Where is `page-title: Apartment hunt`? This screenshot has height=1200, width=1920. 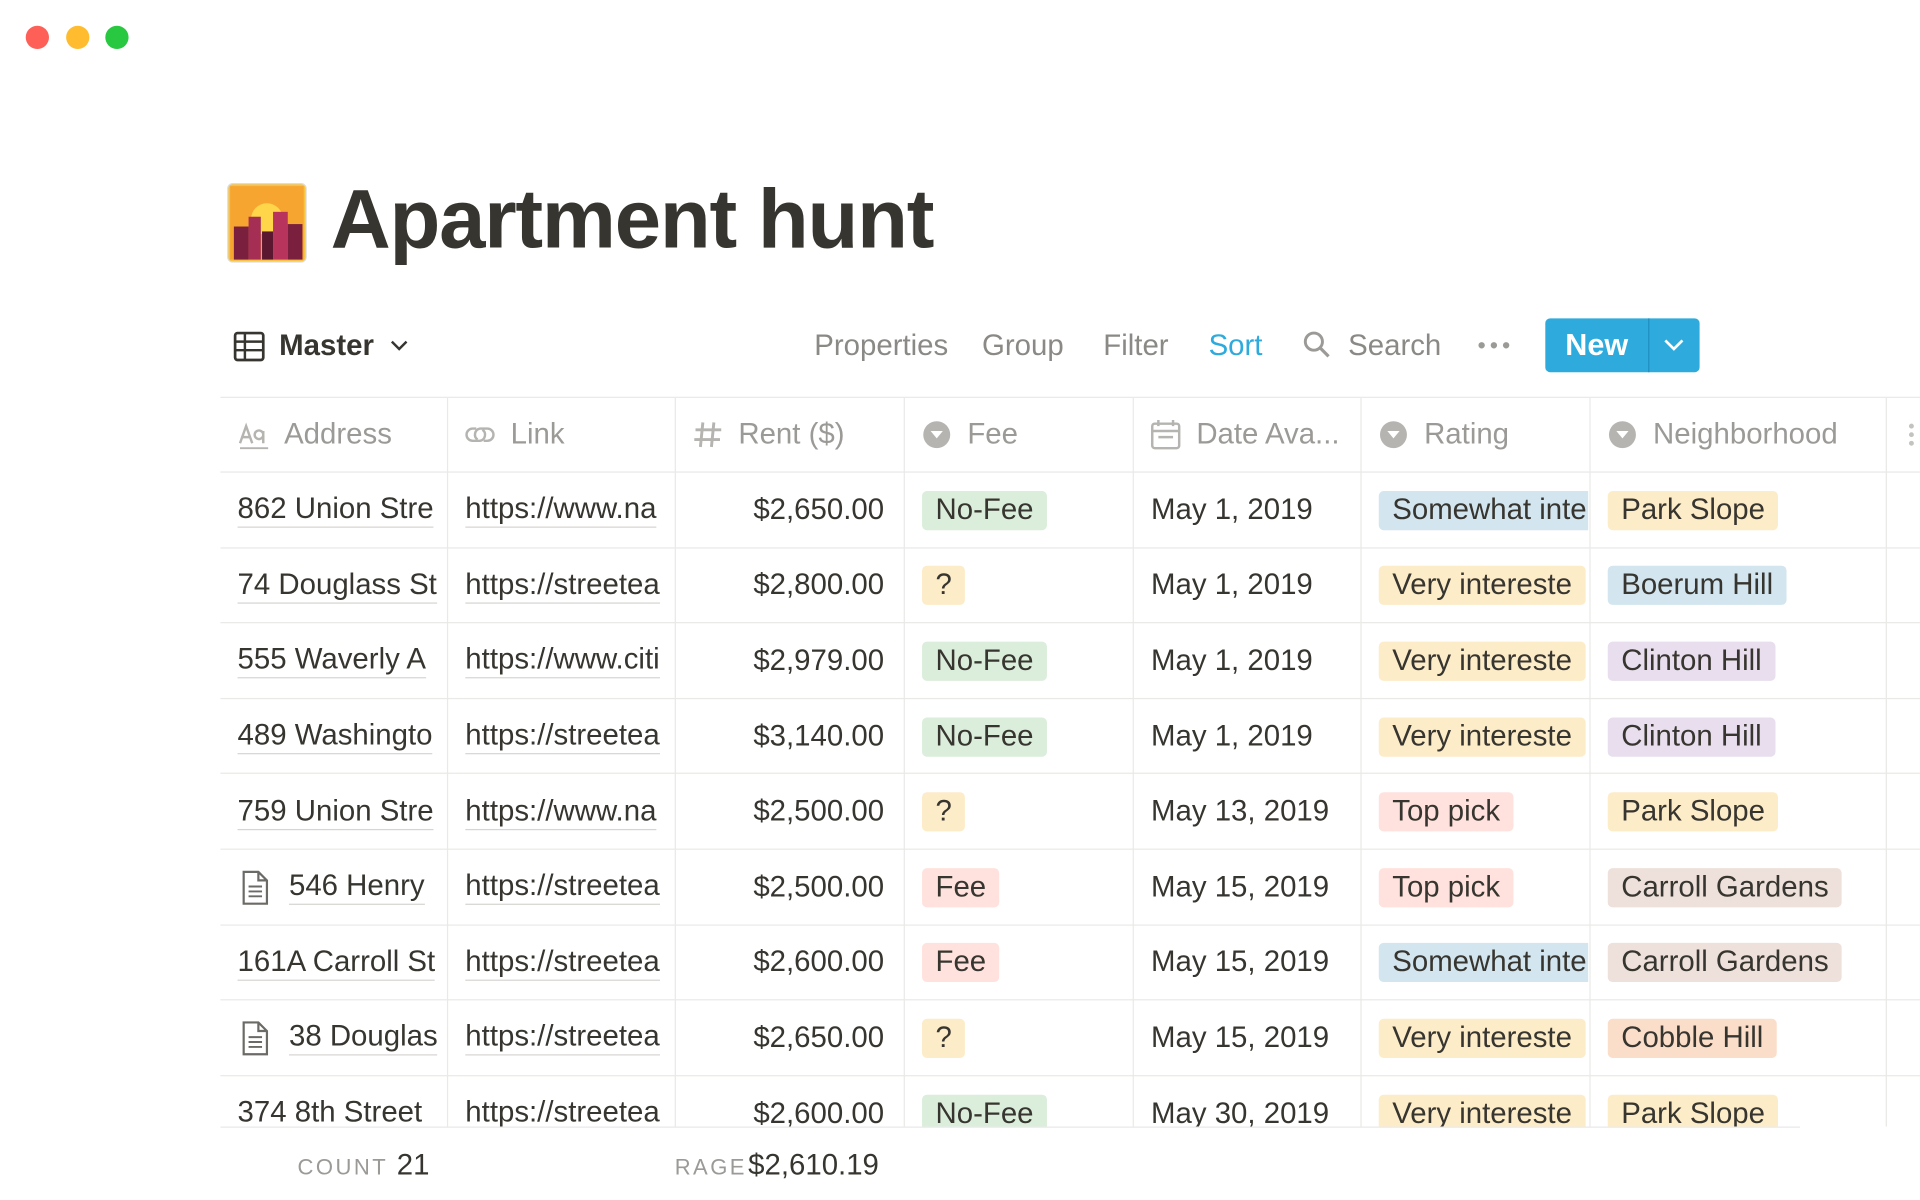 page-title: Apartment hunt is located at coordinates (632, 219).